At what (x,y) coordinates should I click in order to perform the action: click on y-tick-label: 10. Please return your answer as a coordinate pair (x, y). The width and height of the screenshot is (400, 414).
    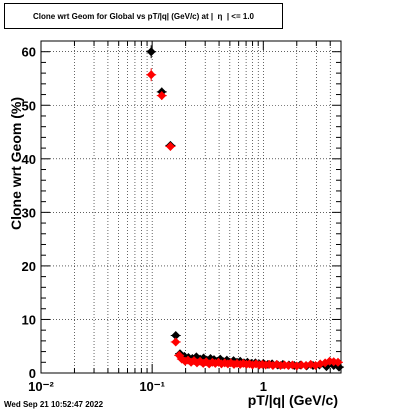
    Looking at the image, I should click on (29, 319).